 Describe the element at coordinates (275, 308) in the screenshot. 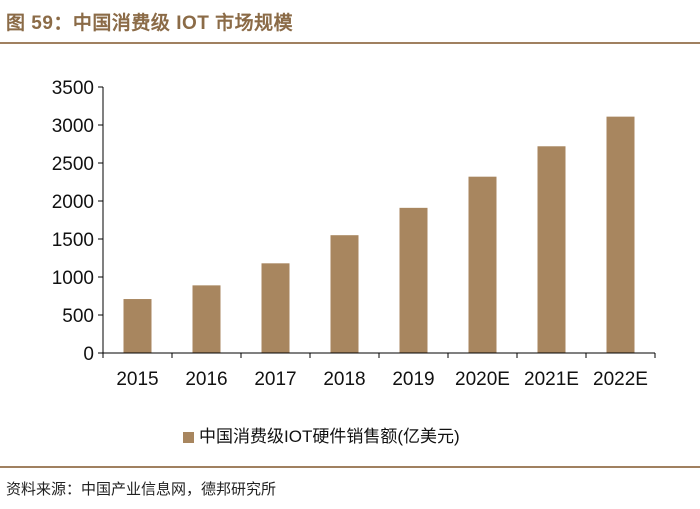

I see `bar-2017` at that location.